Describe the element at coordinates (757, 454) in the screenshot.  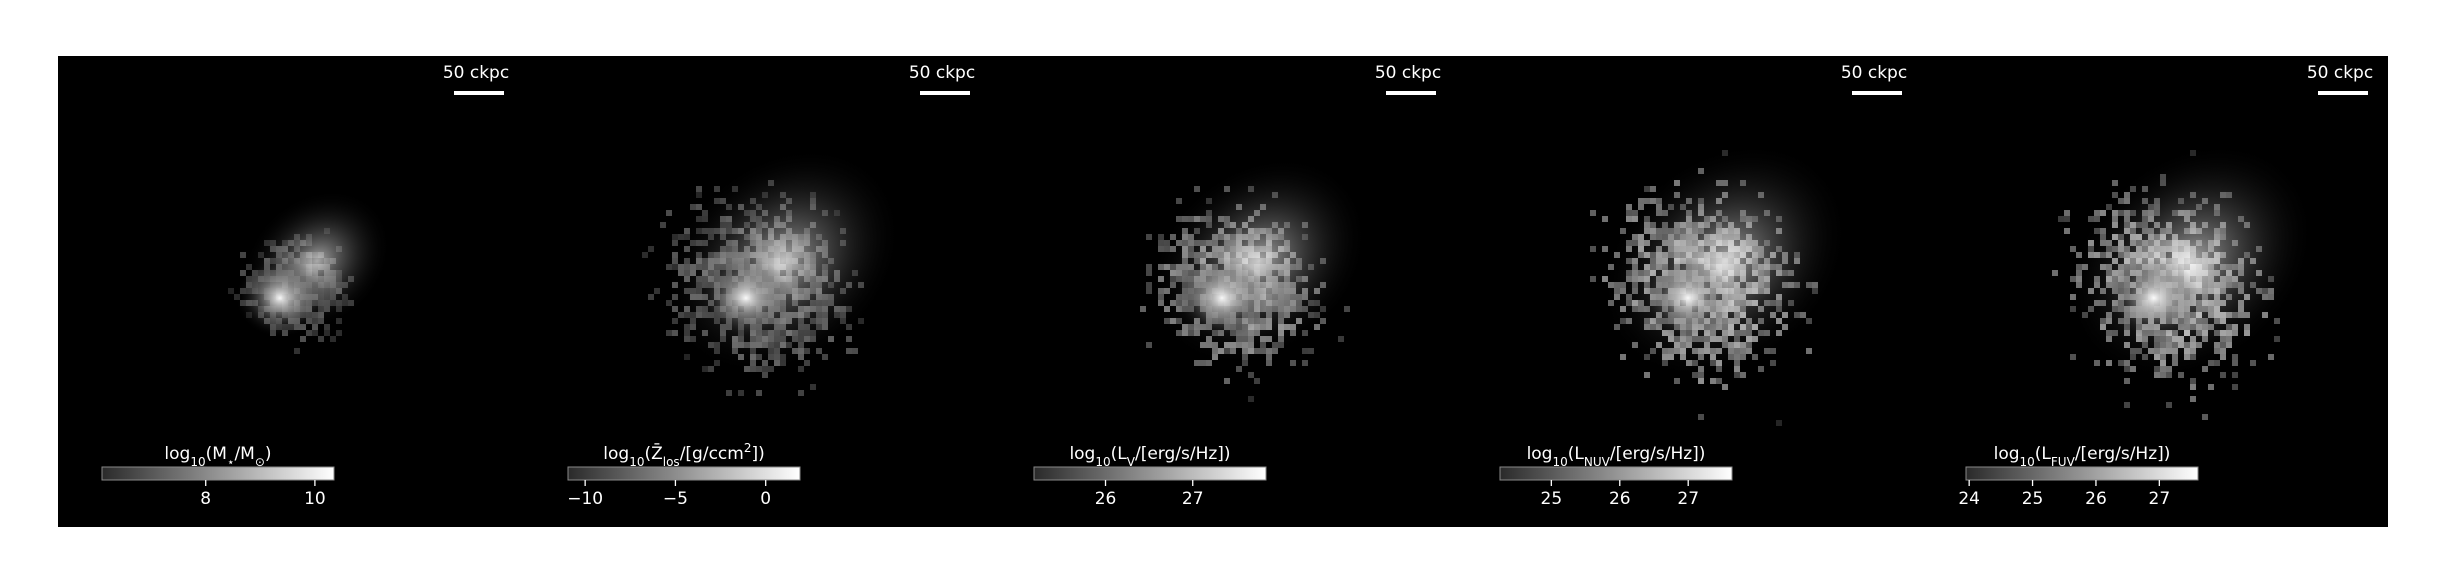
I see `label-part: ])` at that location.